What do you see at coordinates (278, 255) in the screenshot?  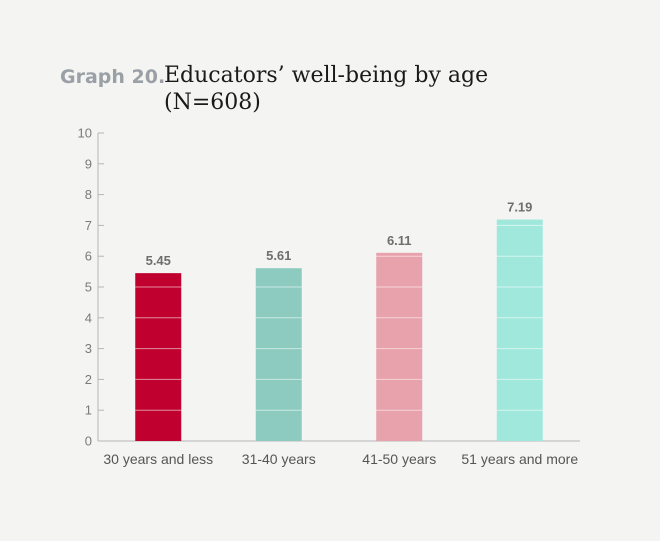 I see `data-label: 5.61` at bounding box center [278, 255].